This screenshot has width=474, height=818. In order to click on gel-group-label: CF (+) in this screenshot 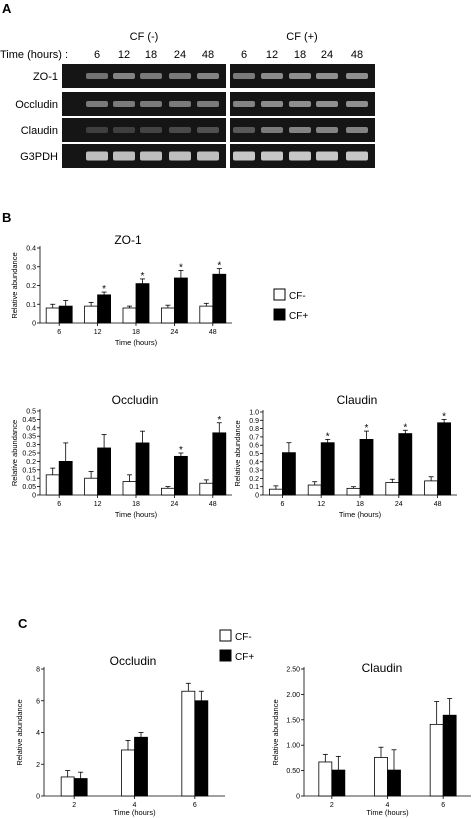, I will do `click(301, 37)`.